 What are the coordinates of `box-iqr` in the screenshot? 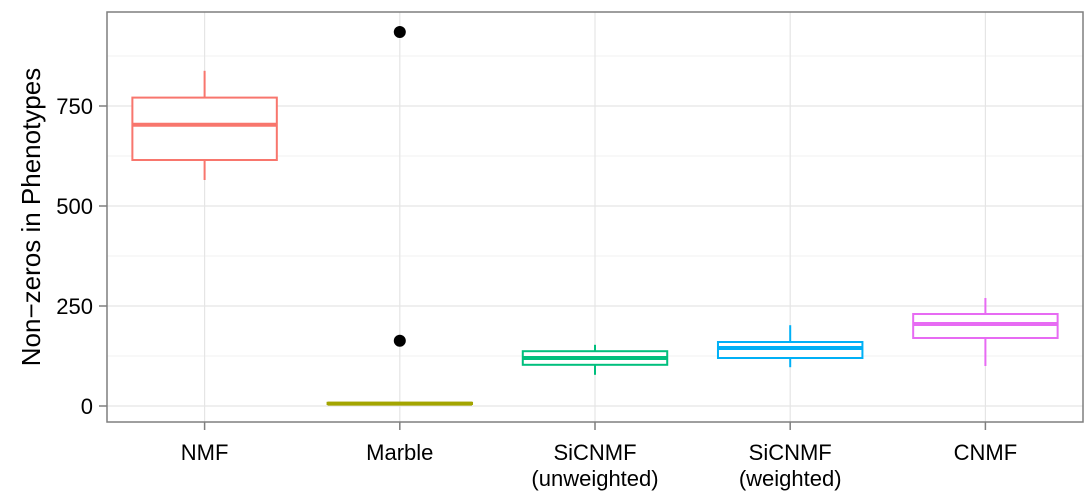 It's located at (204, 128).